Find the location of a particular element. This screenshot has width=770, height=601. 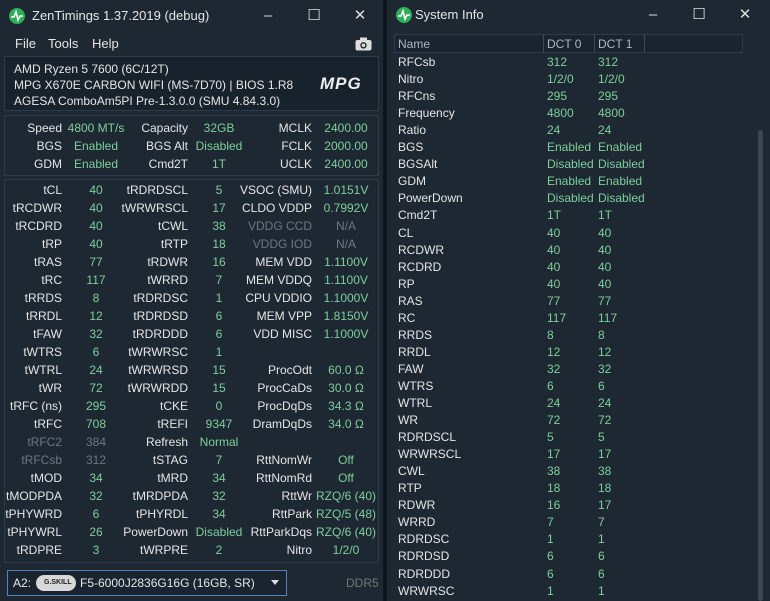

menu-item: Help is located at coordinates (105, 43).